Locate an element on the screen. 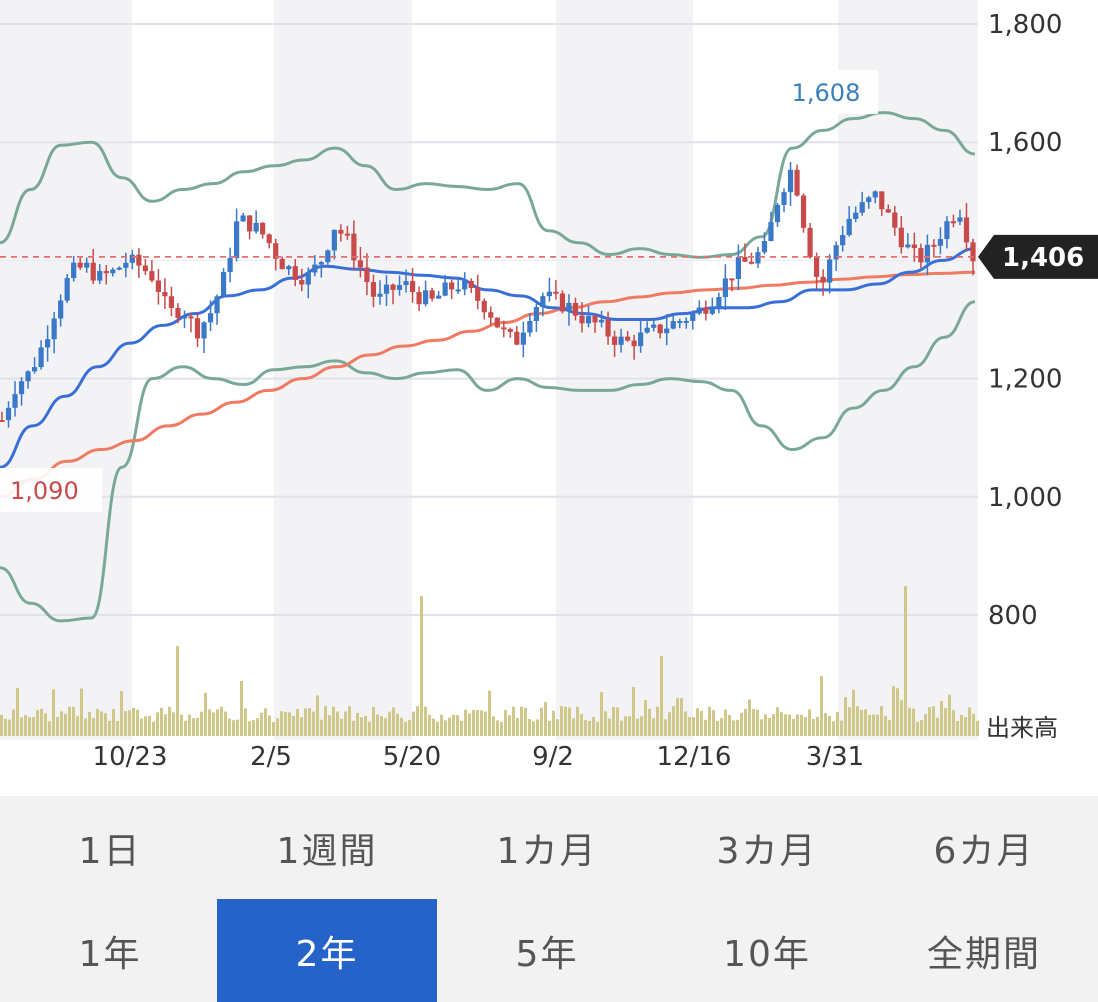 The width and height of the screenshot is (1098, 1002). period-button-1y: 1年 is located at coordinates (110, 954).